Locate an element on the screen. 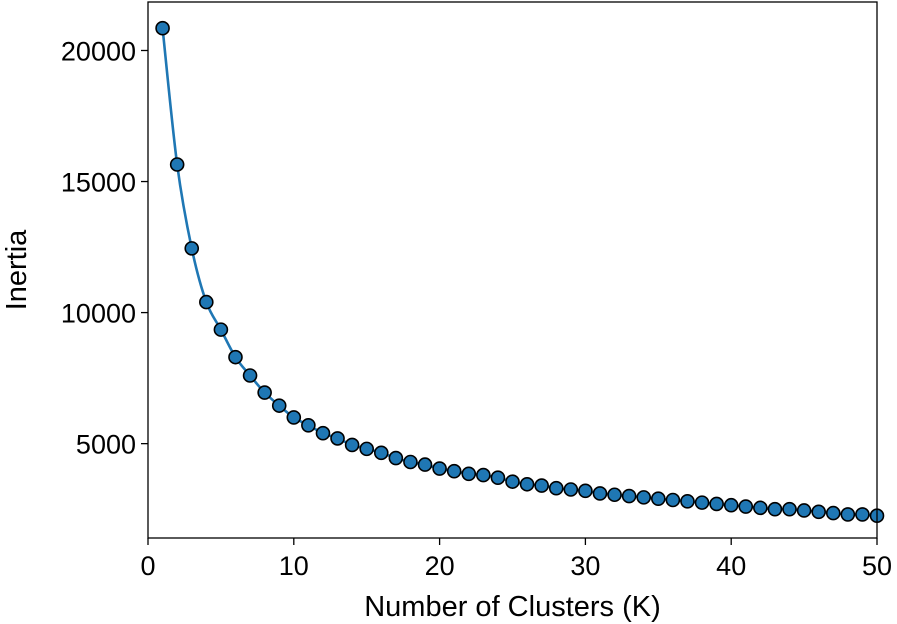 The width and height of the screenshot is (897, 624). y-tick-label: 20000 is located at coordinates (98, 51).